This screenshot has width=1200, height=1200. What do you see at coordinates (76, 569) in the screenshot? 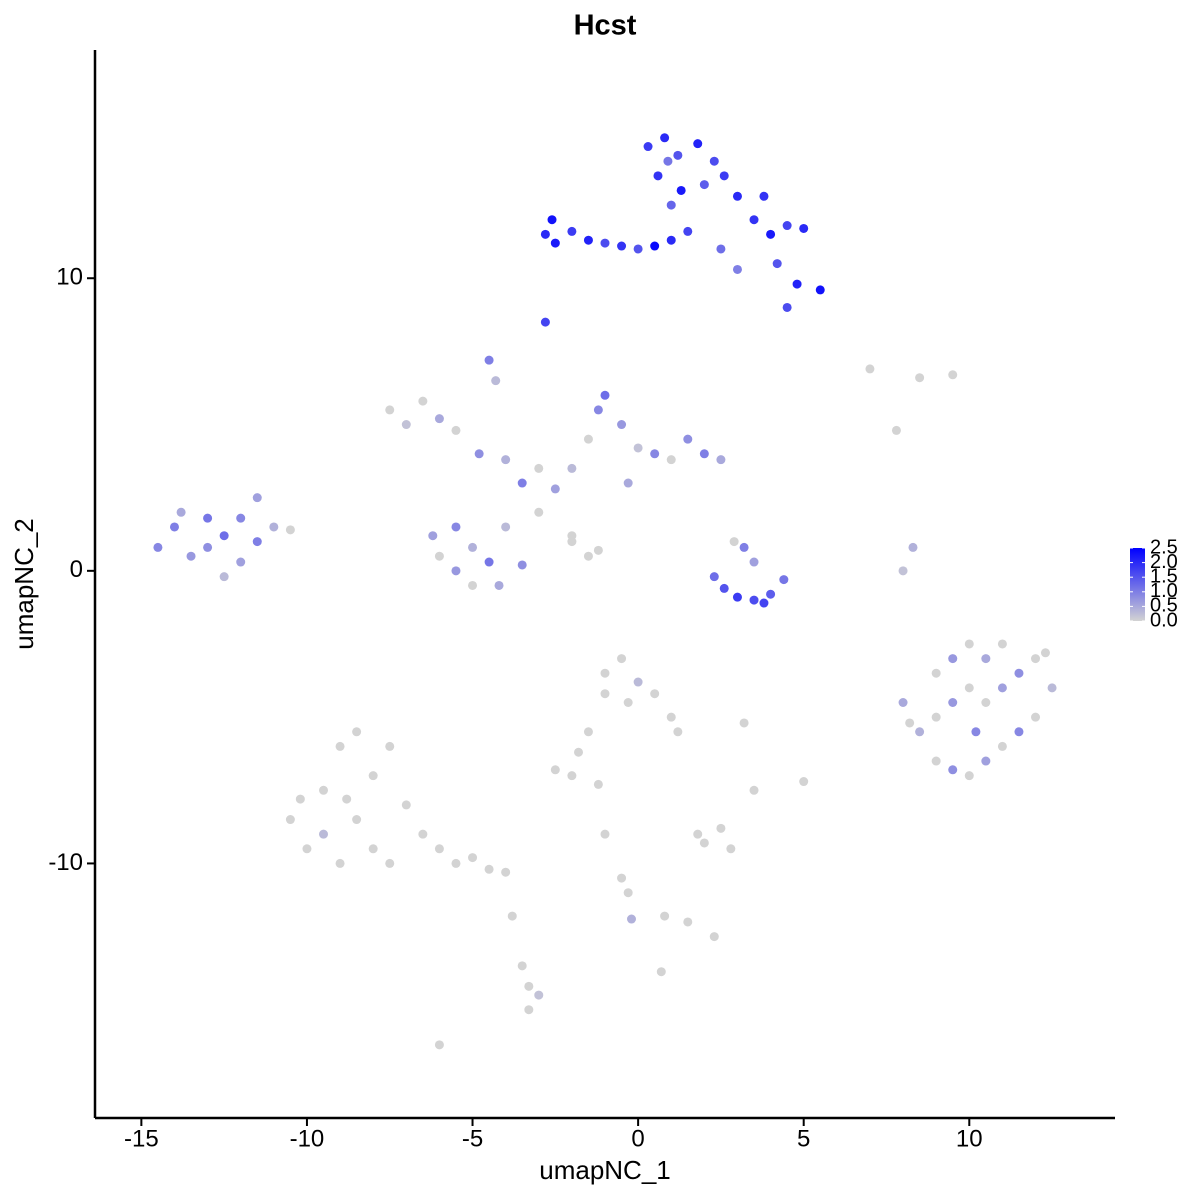
I see `y-tick-label: 0` at bounding box center [76, 569].